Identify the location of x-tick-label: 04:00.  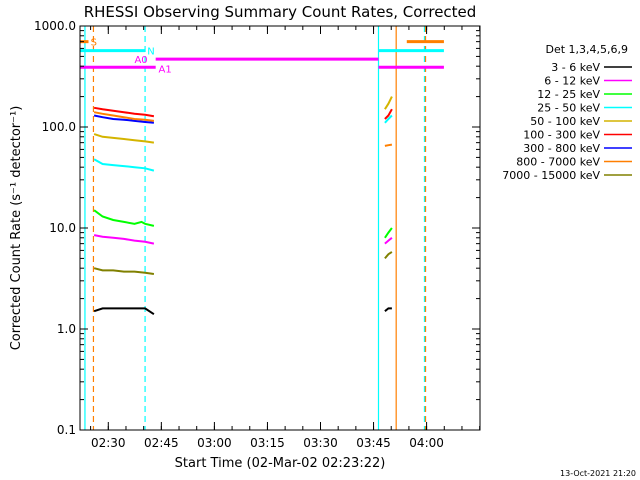
(426, 443).